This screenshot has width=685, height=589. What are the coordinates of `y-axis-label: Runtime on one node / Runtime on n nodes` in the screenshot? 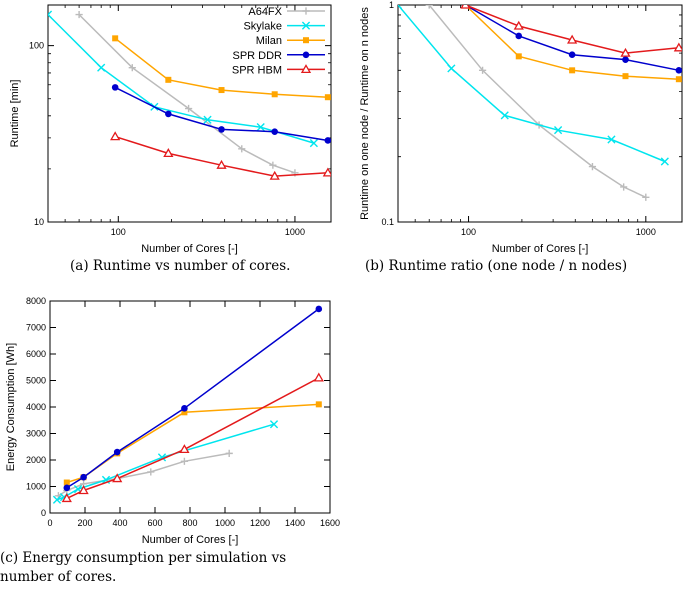 It's located at (365, 113).